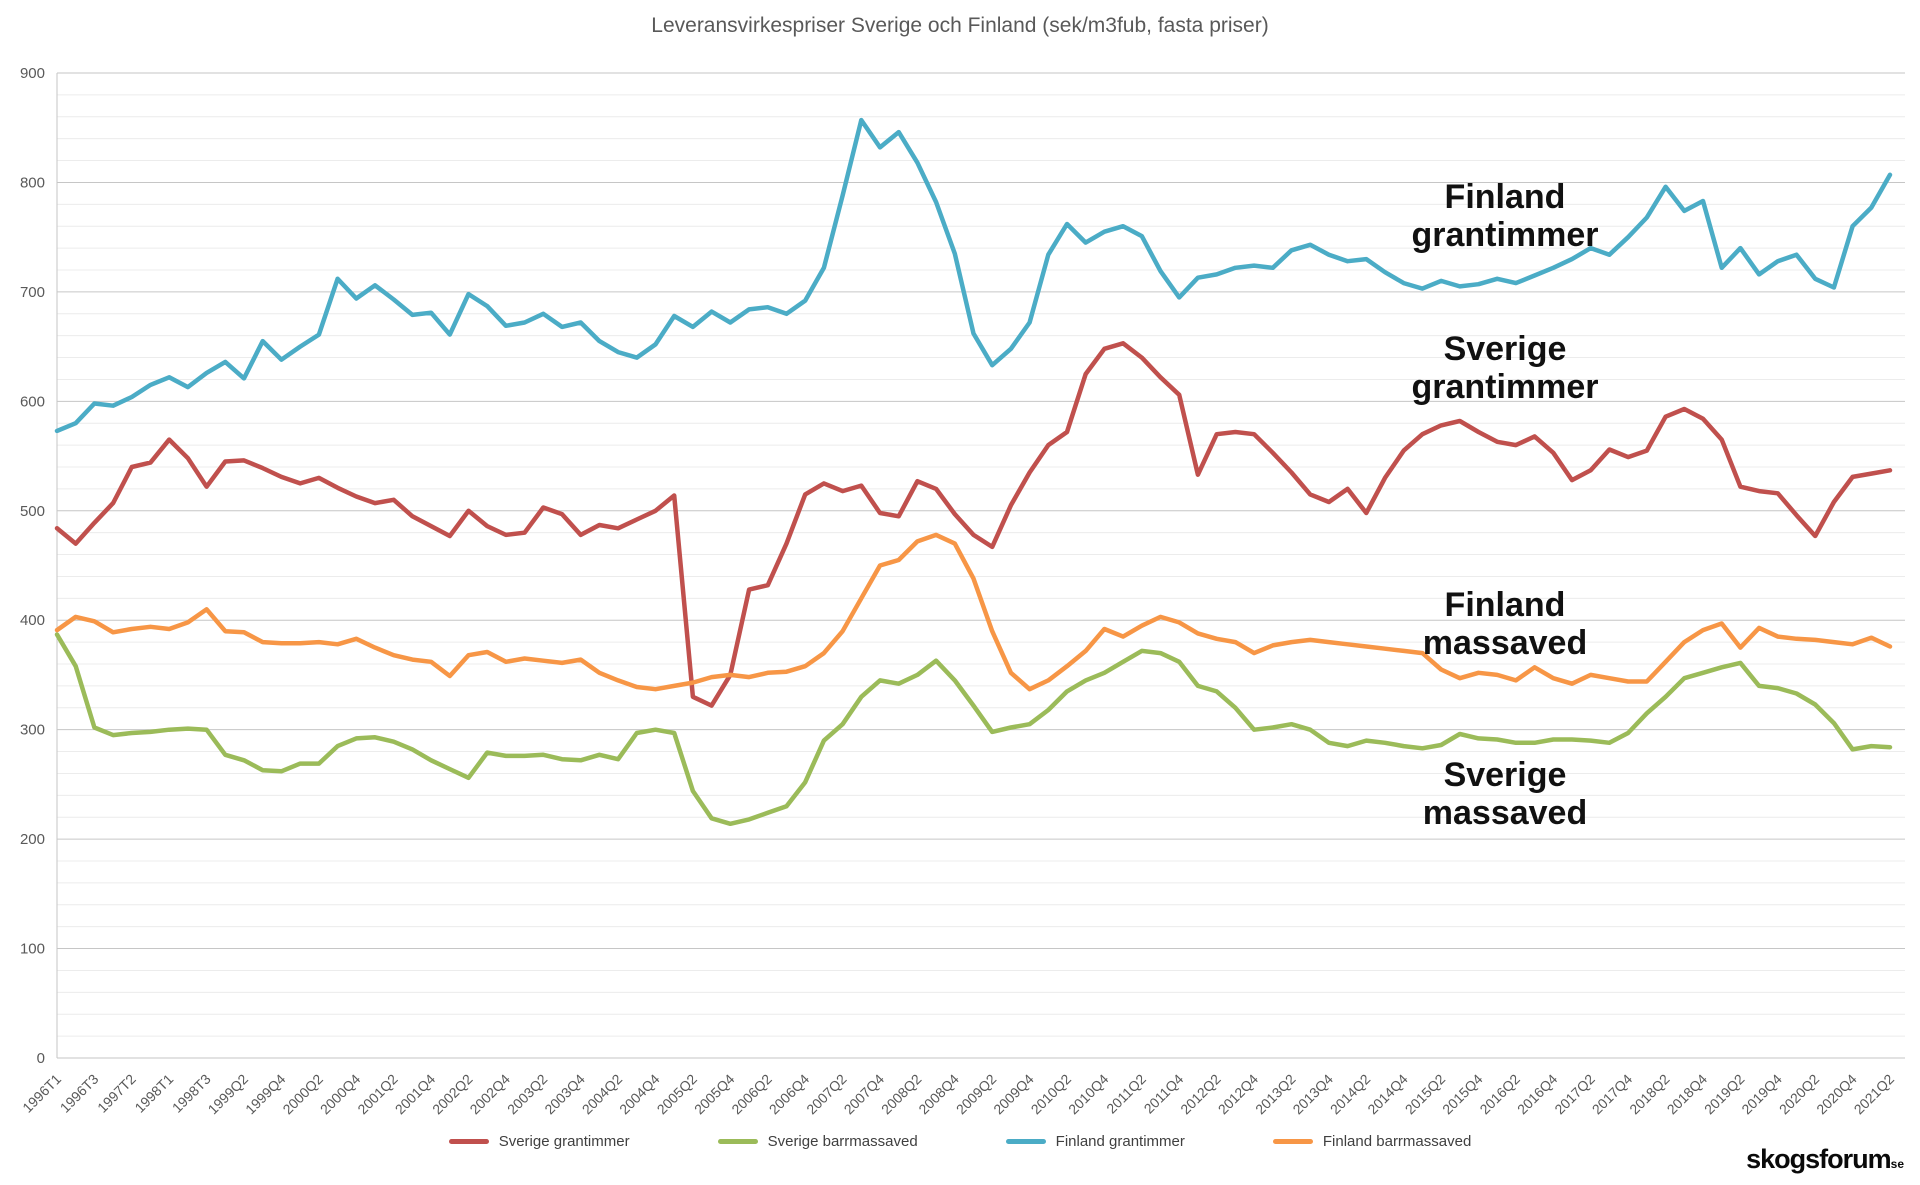  I want to click on svg-text: 2012Q4, so click(1238, 1094).